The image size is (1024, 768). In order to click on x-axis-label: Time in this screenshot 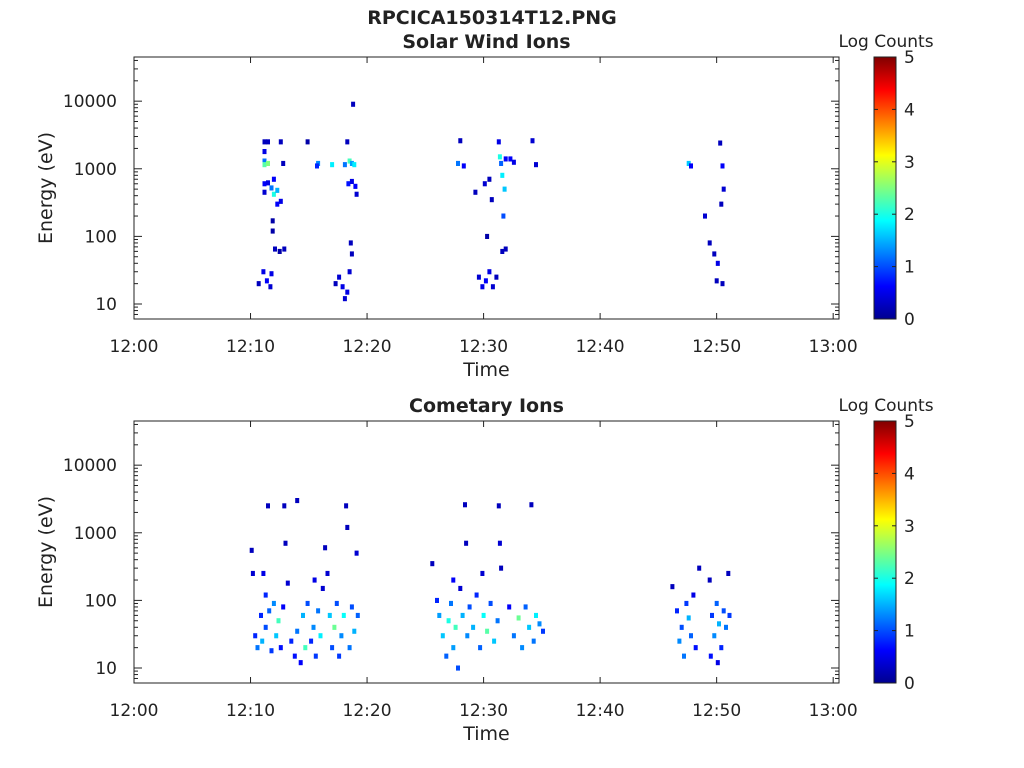, I will do `click(486, 370)`.